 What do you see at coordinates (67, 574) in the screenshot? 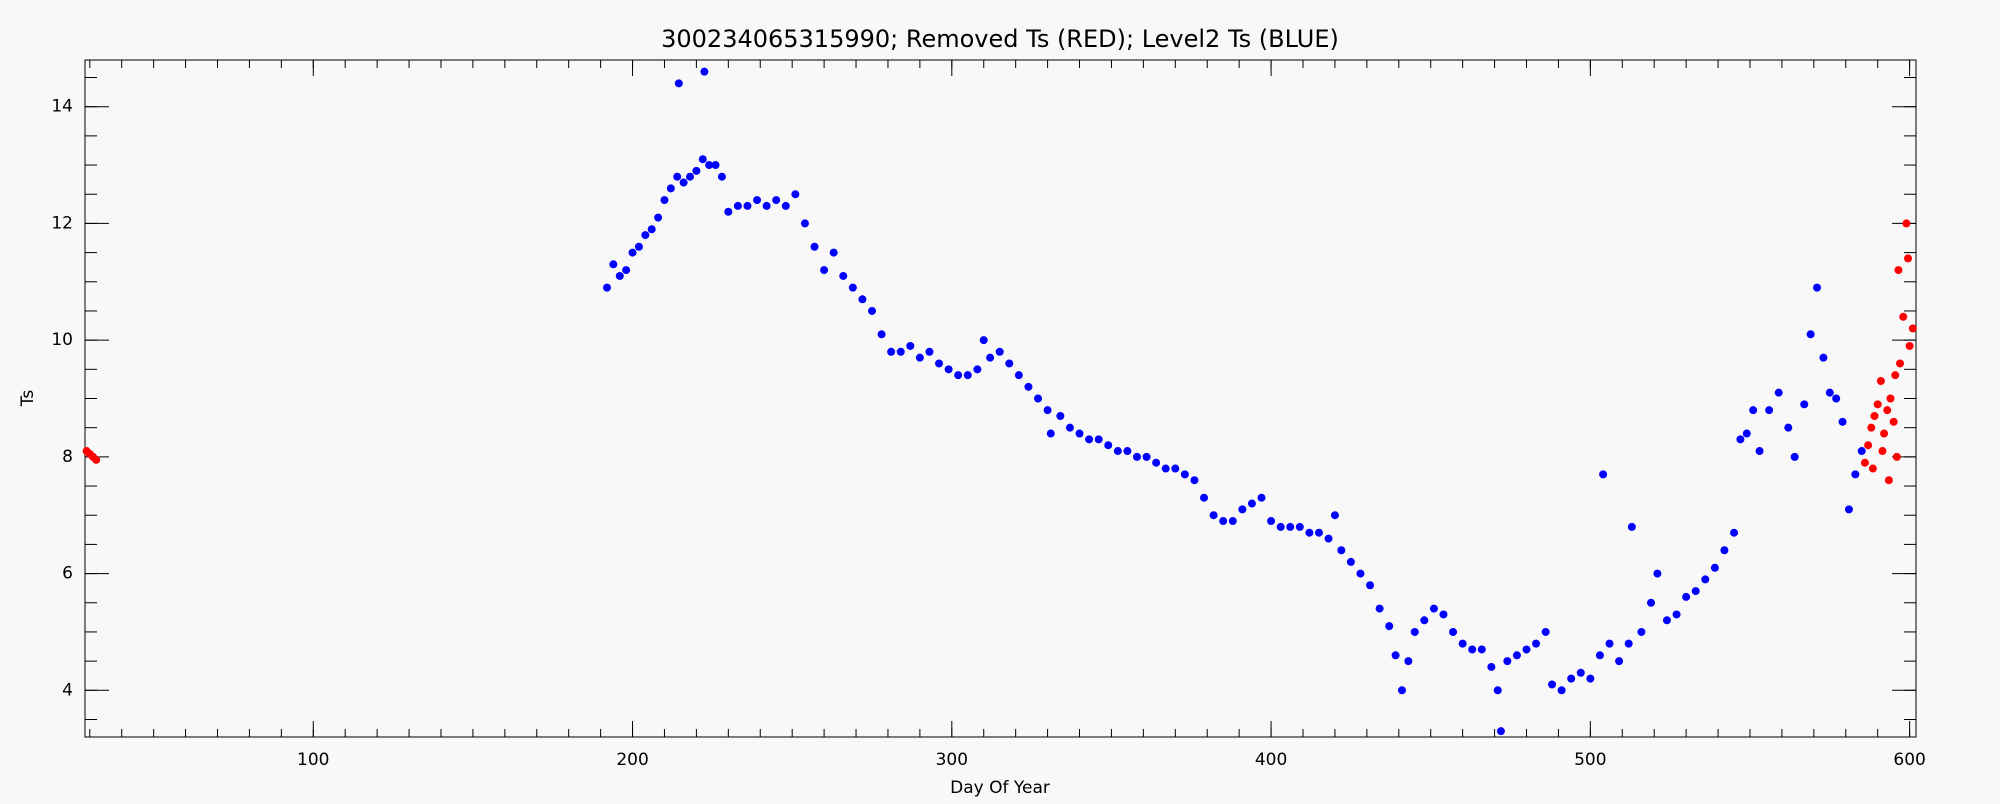
I see `y-tick-label: 6` at bounding box center [67, 574].